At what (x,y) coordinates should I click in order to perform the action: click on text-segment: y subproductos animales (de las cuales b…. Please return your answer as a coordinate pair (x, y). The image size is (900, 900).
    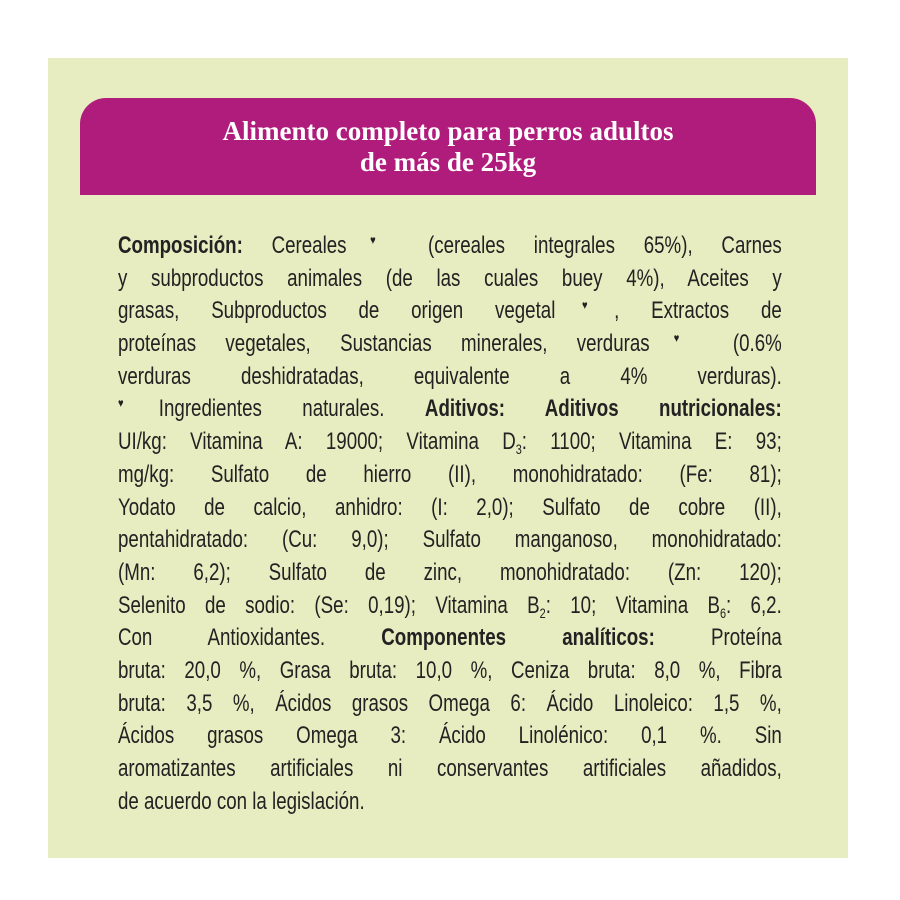
    Looking at the image, I should click on (450, 278).